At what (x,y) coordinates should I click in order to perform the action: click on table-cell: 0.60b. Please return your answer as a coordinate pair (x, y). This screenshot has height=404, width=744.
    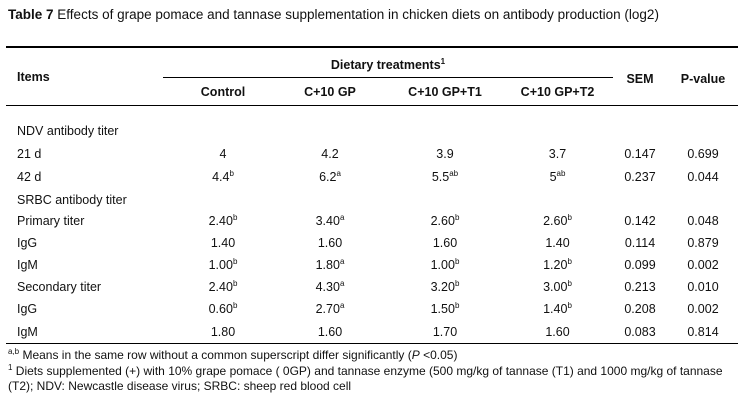
    Looking at the image, I should click on (223, 308).